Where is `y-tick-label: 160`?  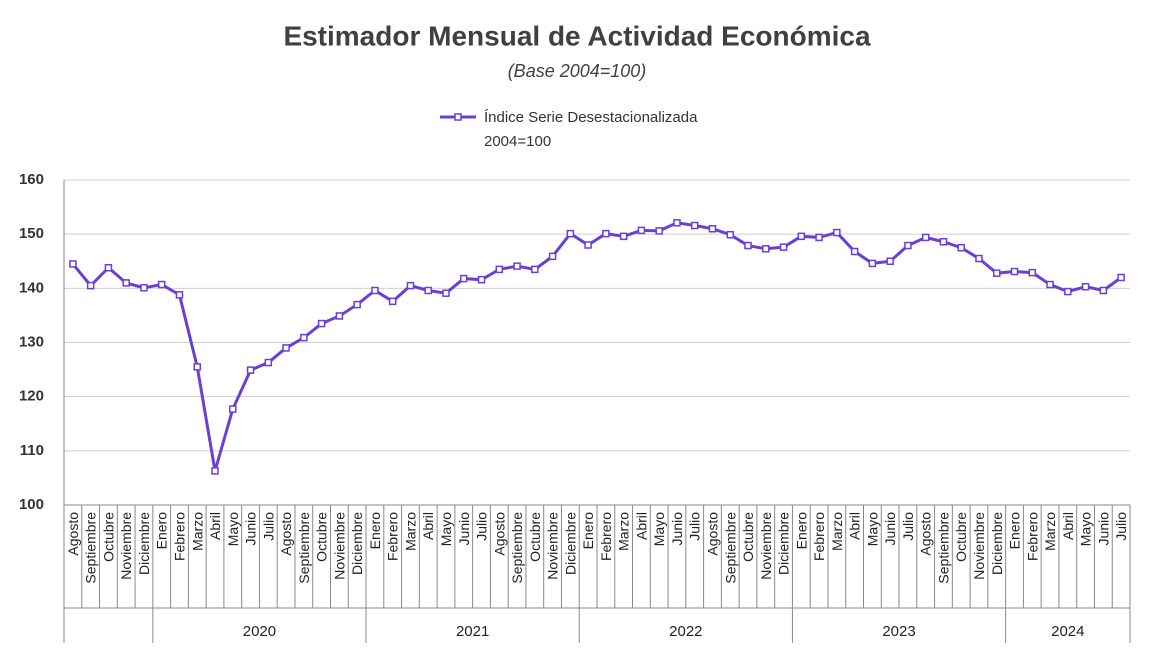 y-tick-label: 160 is located at coordinates (31, 179).